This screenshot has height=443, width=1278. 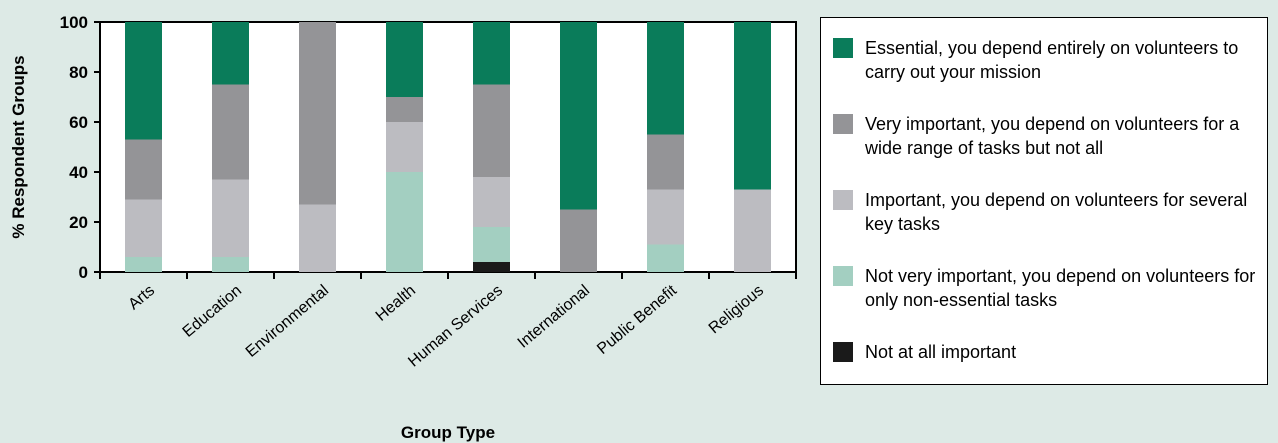 What do you see at coordinates (637, 320) in the screenshot?
I see `x-tick-label: Public Benefit` at bounding box center [637, 320].